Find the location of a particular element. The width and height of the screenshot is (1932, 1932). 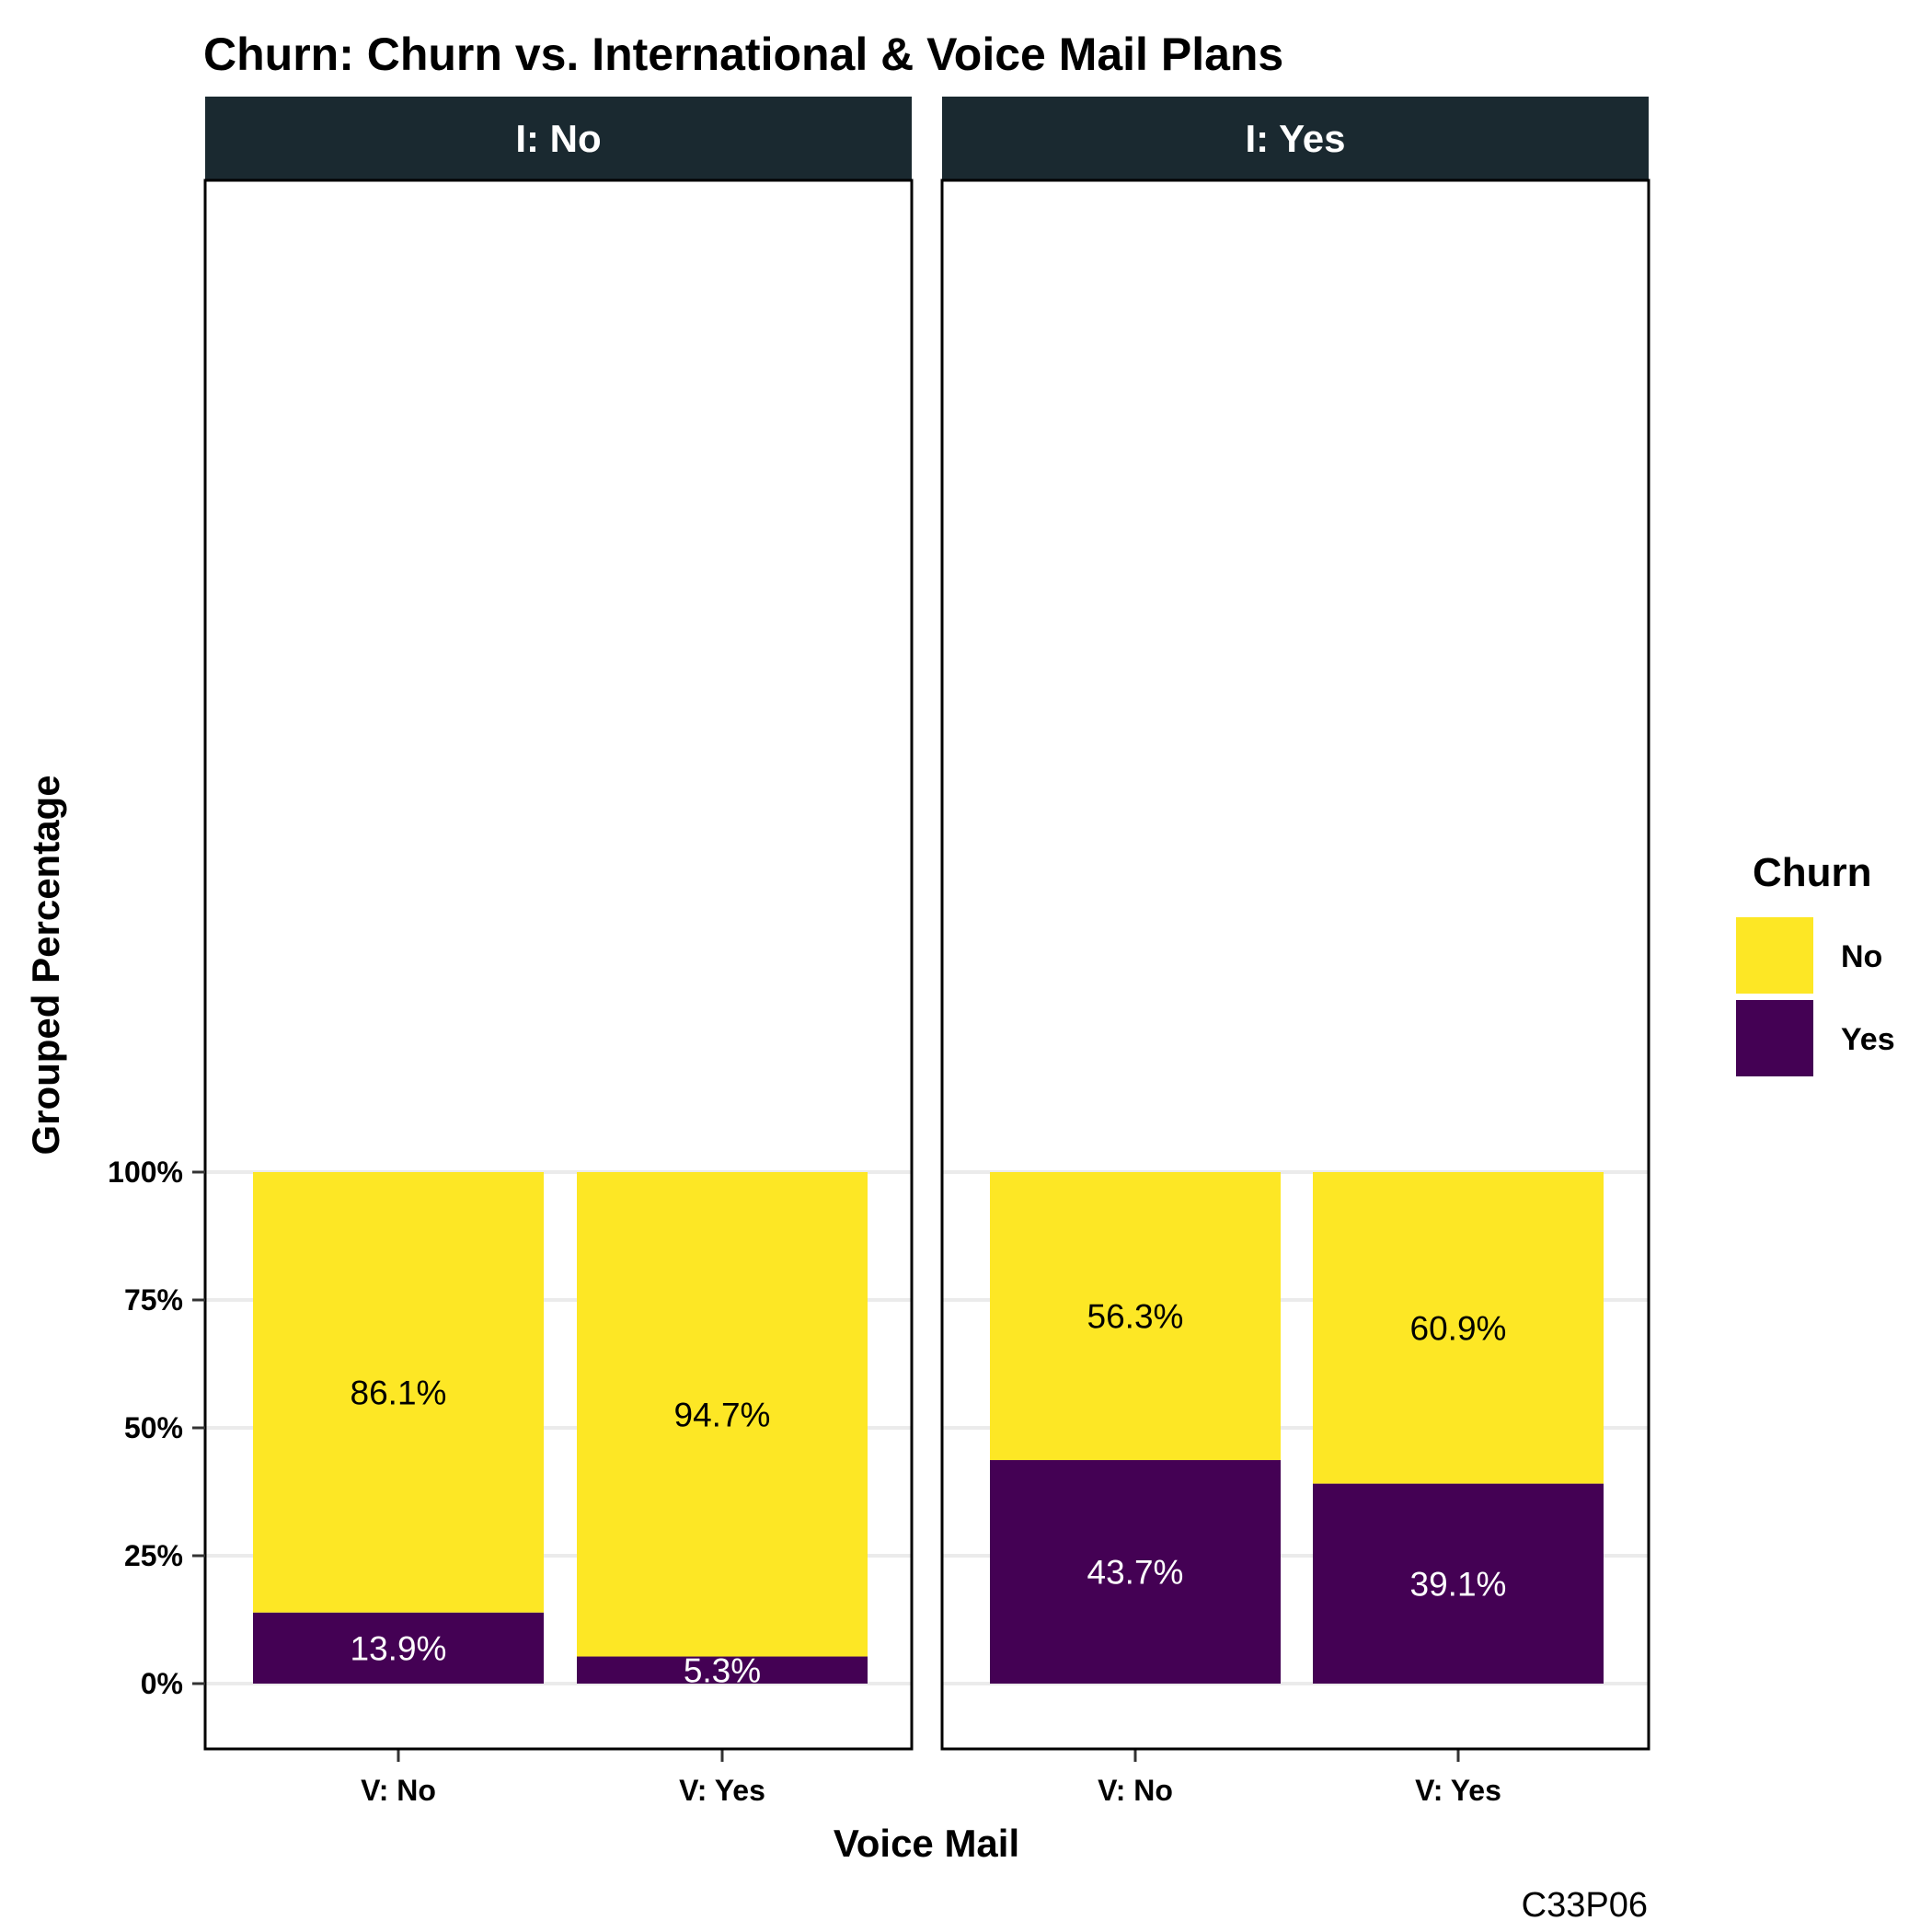

data-label-yes: 5.3% is located at coordinates (722, 1670).